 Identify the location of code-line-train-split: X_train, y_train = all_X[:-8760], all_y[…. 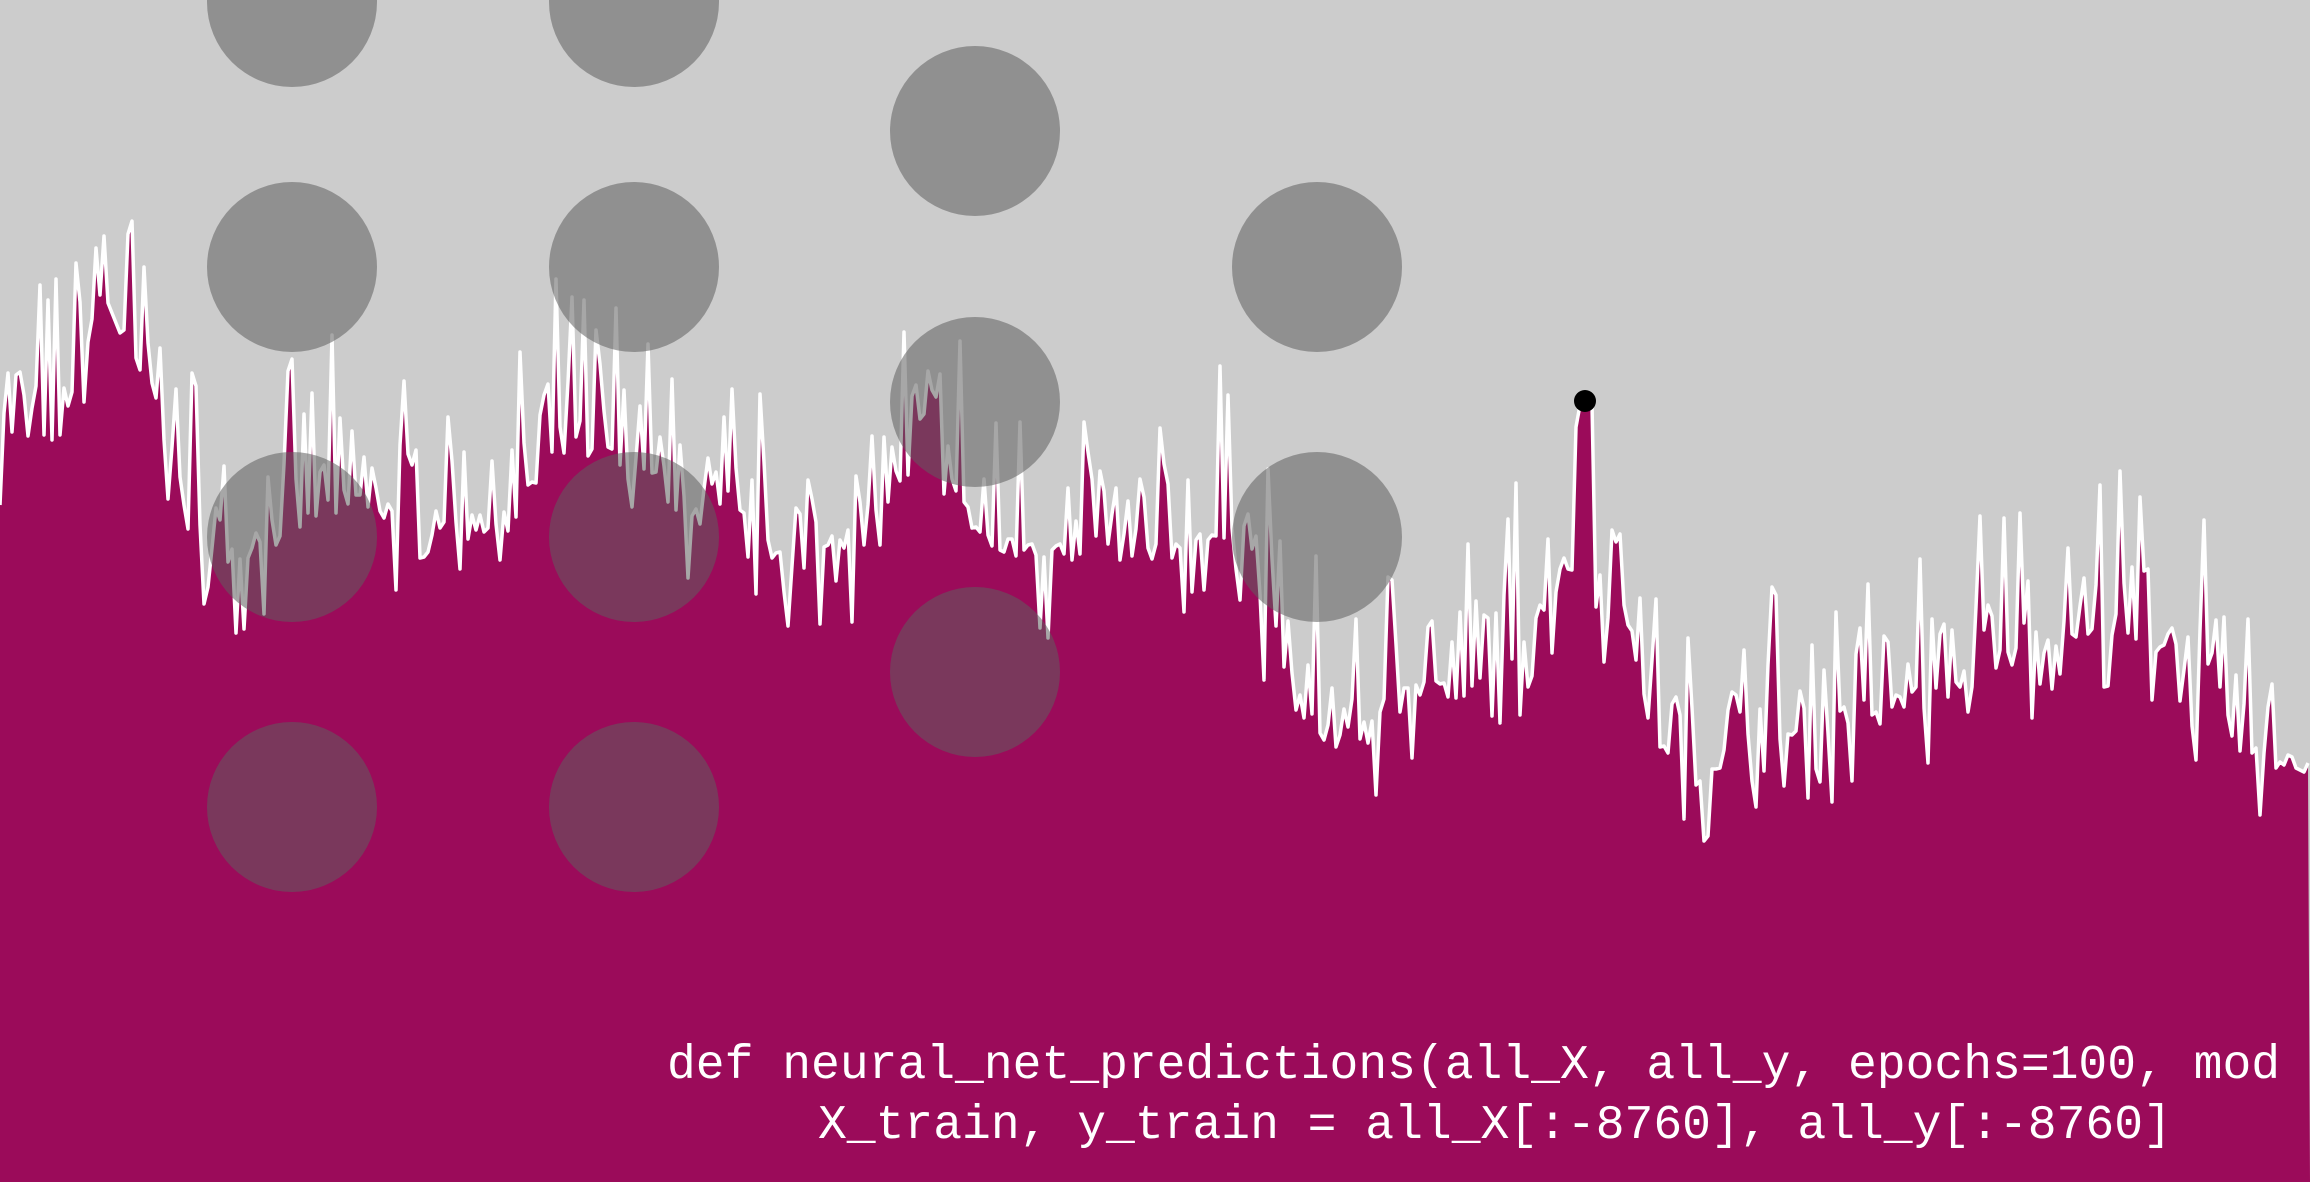
(1495, 1126).